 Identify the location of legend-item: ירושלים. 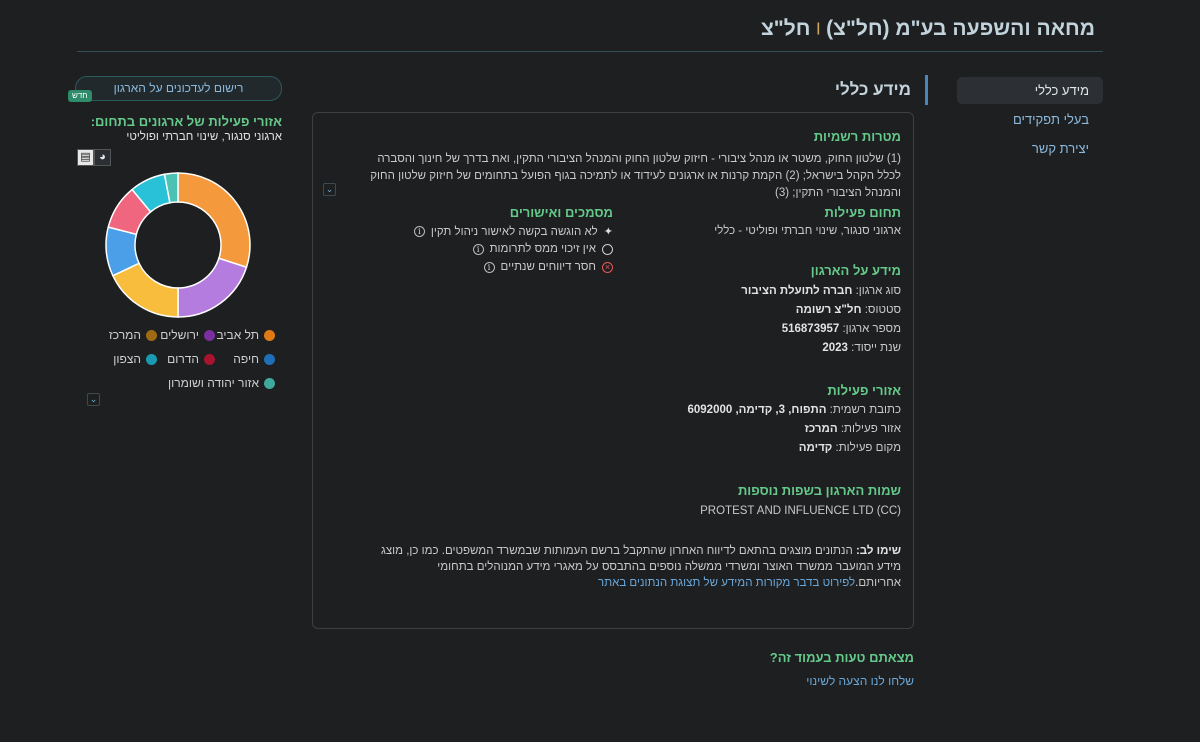
(187, 335).